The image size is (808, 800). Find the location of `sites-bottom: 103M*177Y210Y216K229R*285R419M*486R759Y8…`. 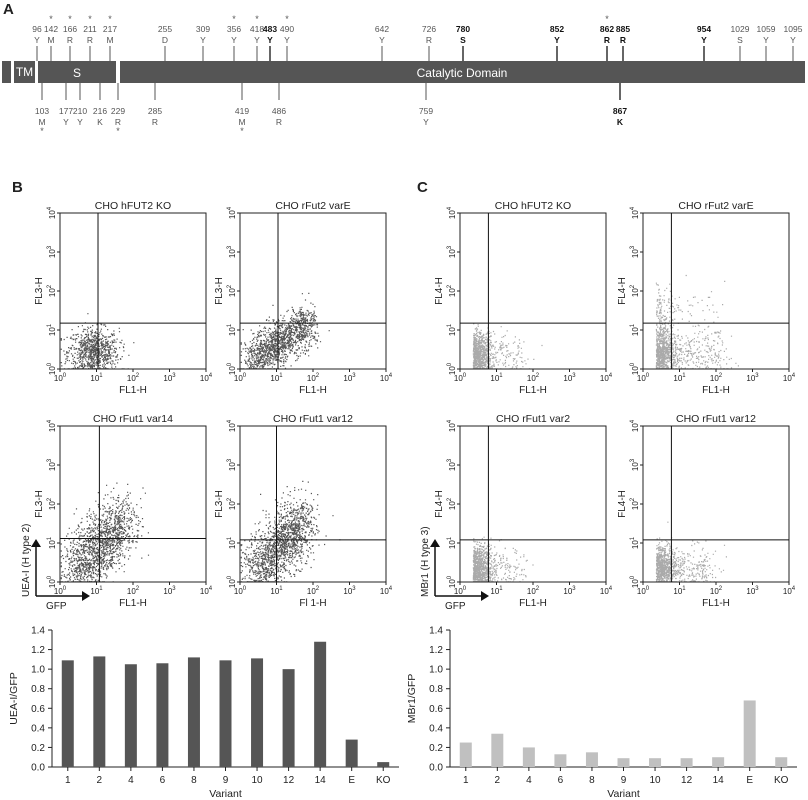

sites-bottom: 103M*177Y210Y216K229R*285R419M*486R759Y8… is located at coordinates (331, 109).